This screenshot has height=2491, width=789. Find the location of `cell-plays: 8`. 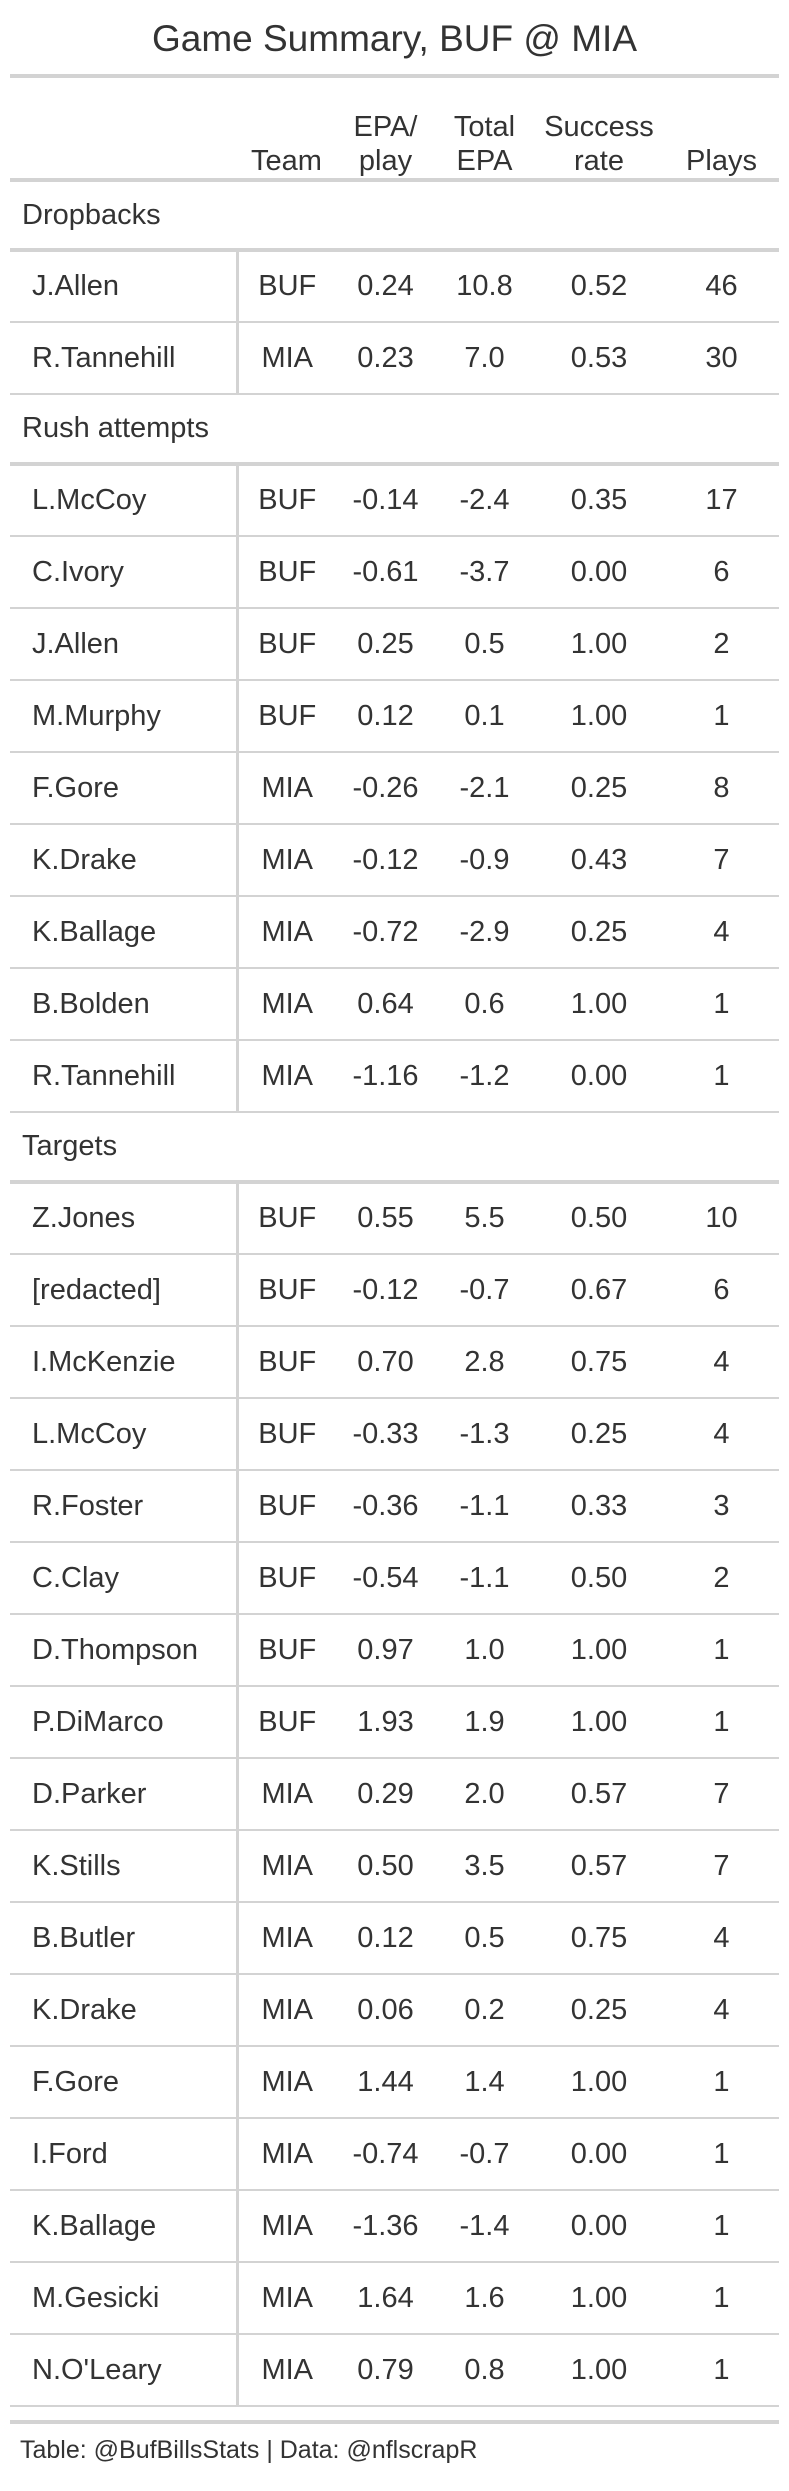

cell-plays: 8 is located at coordinates (721, 788).